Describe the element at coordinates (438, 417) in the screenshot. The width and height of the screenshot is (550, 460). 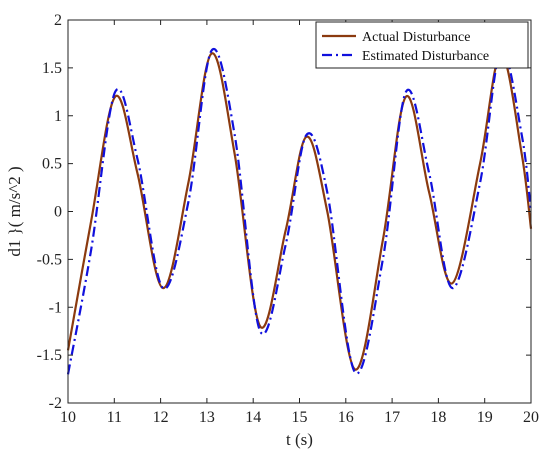
I see `x-tick-label: 18` at that location.